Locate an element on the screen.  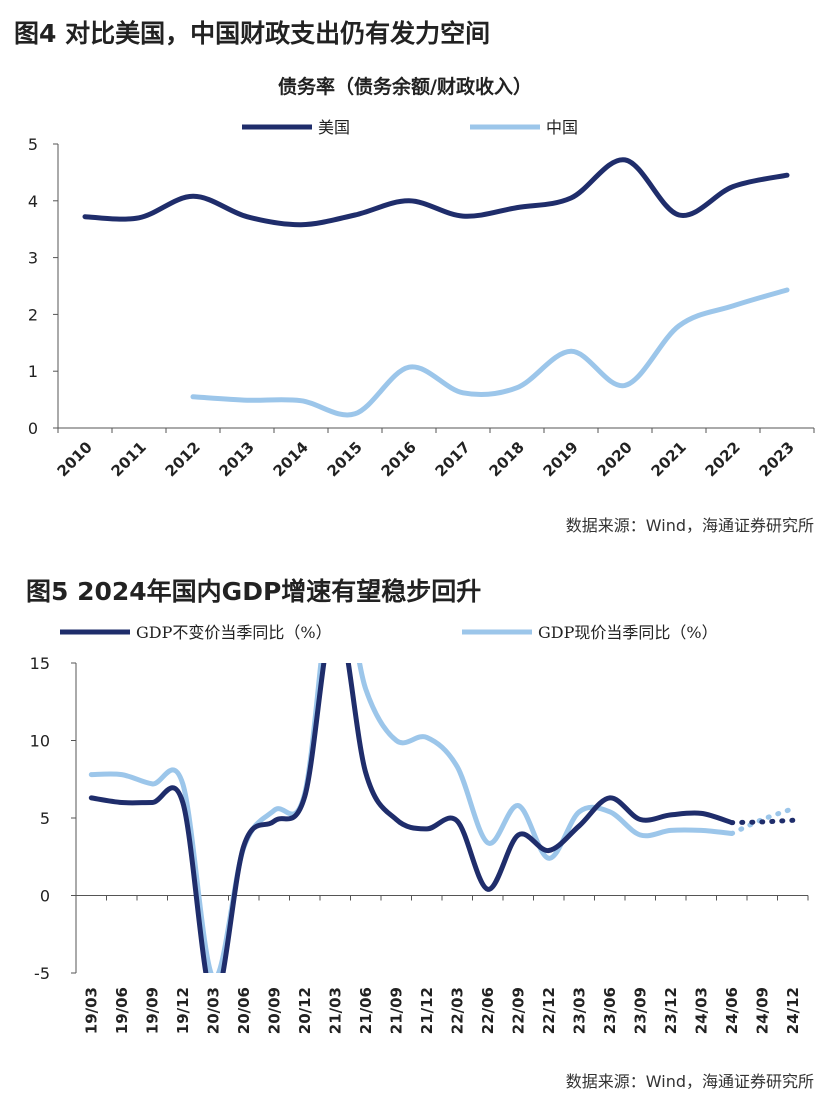
x-tick-label: 24/12 is located at coordinates (793, 1010).